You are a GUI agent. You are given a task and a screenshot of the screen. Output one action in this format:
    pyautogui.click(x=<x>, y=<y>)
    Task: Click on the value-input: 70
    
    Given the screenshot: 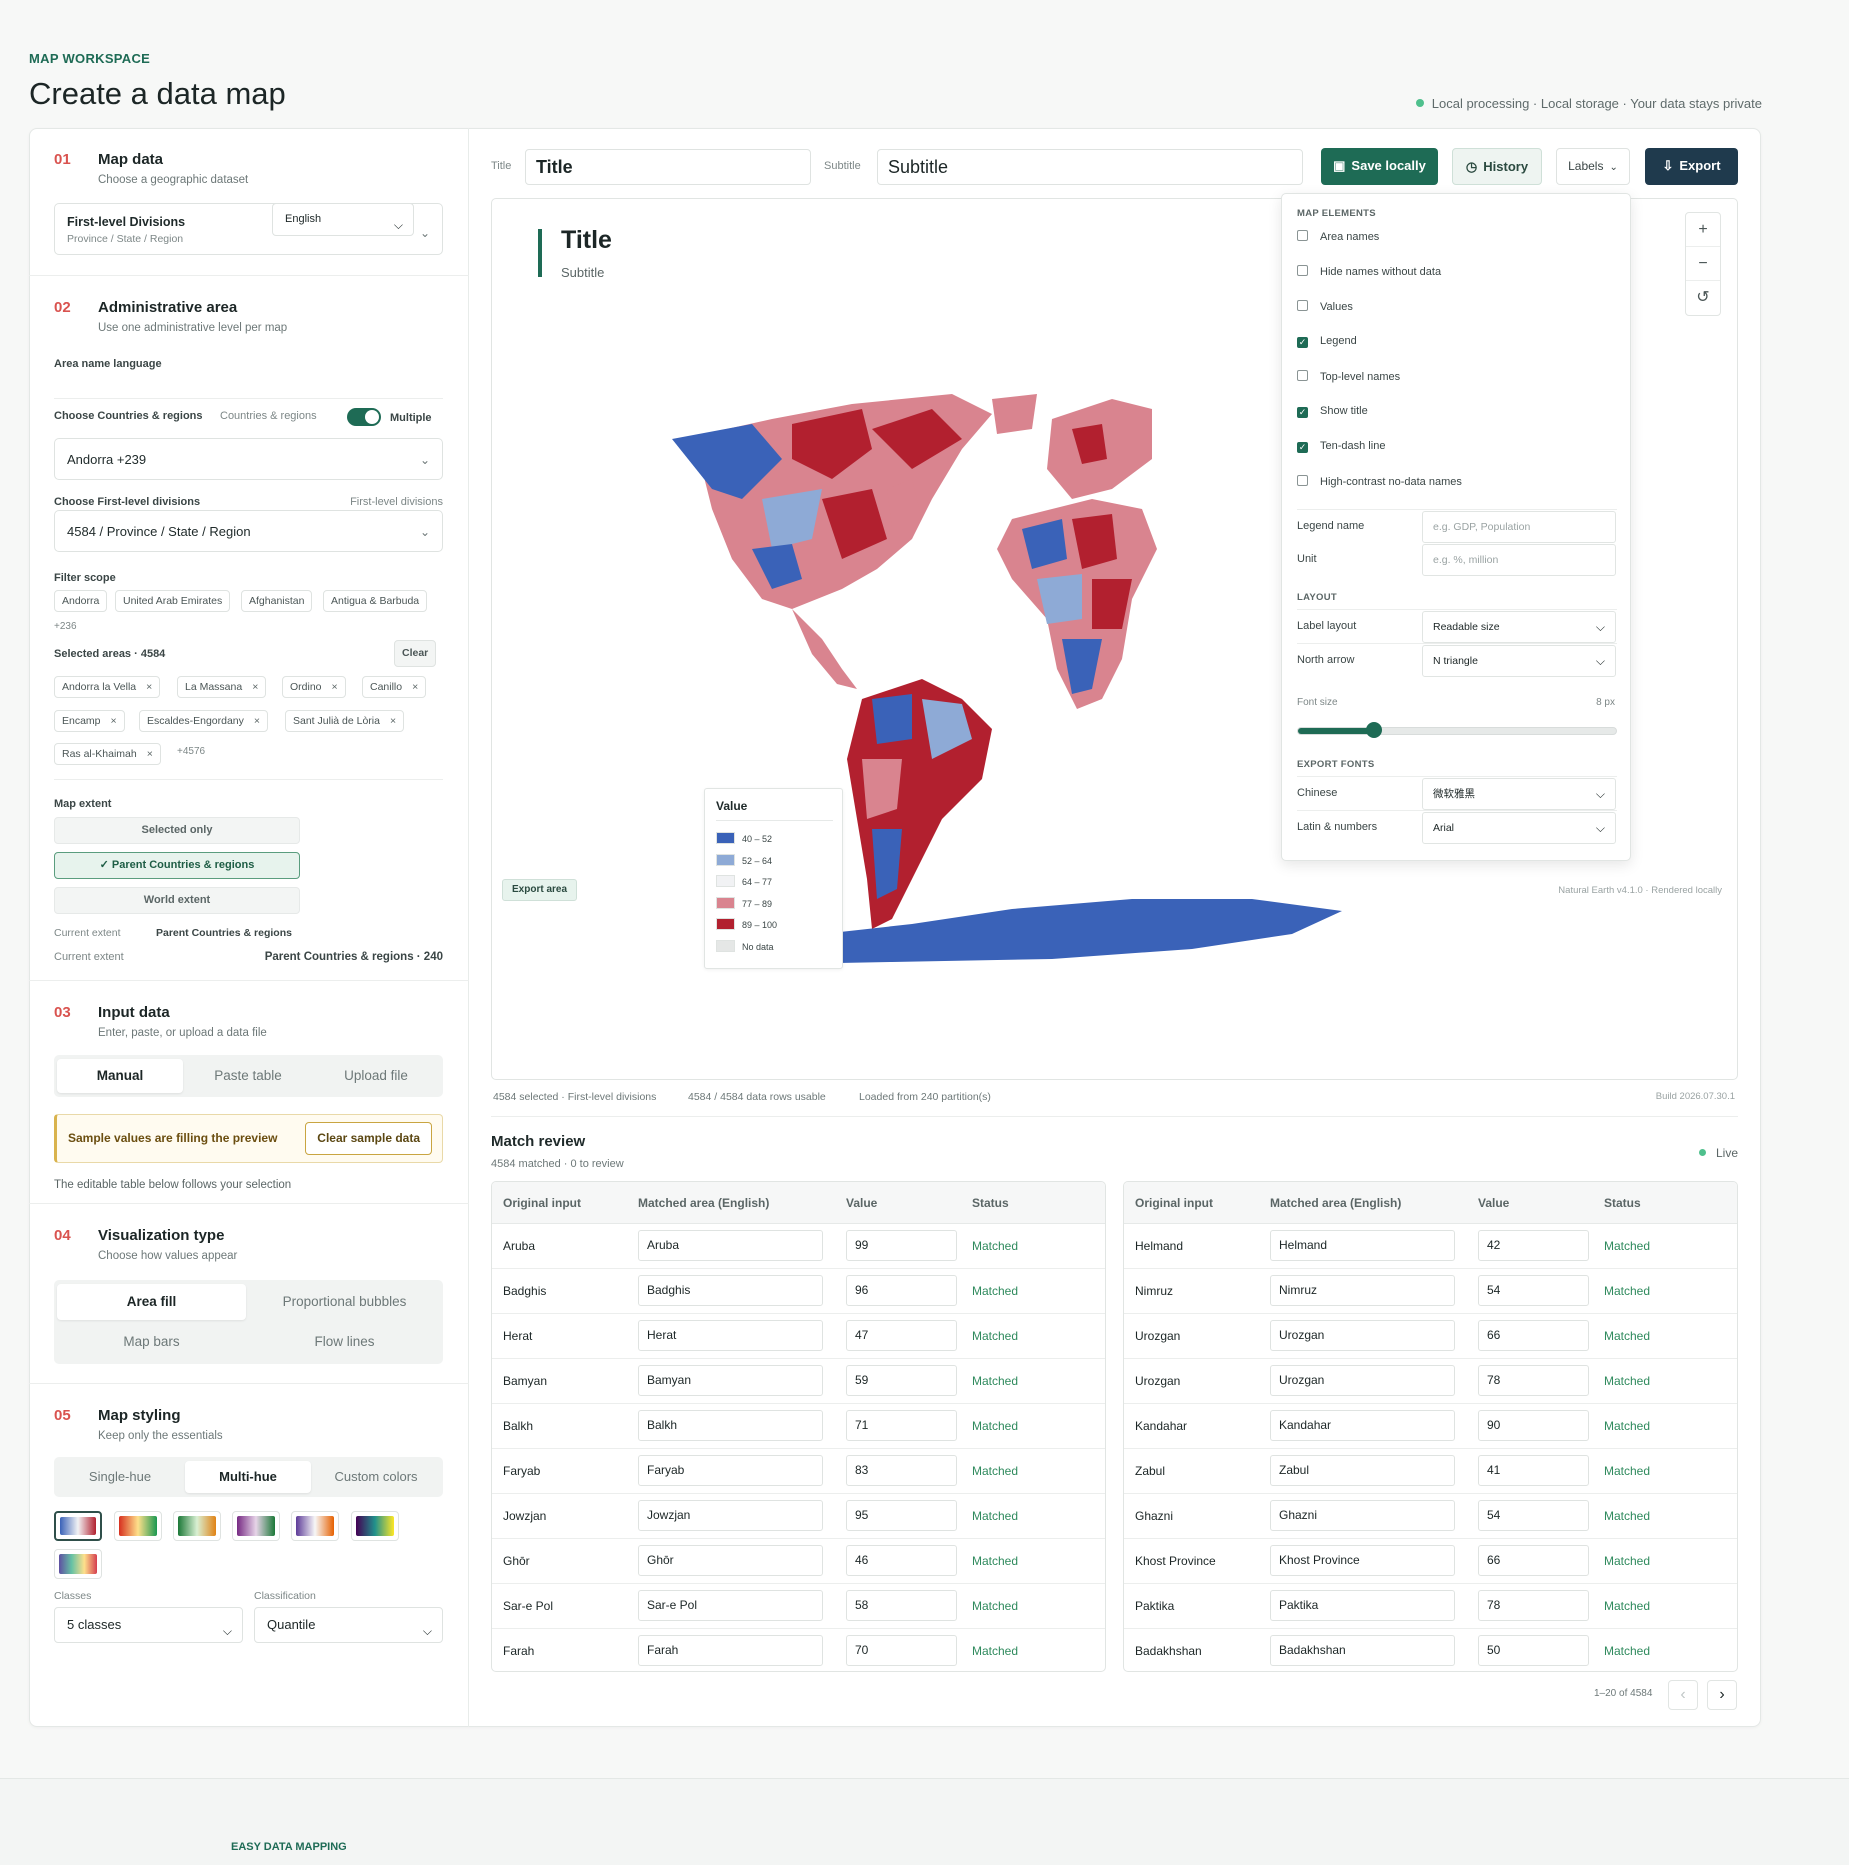 What is the action you would take?
    pyautogui.click(x=901, y=1650)
    